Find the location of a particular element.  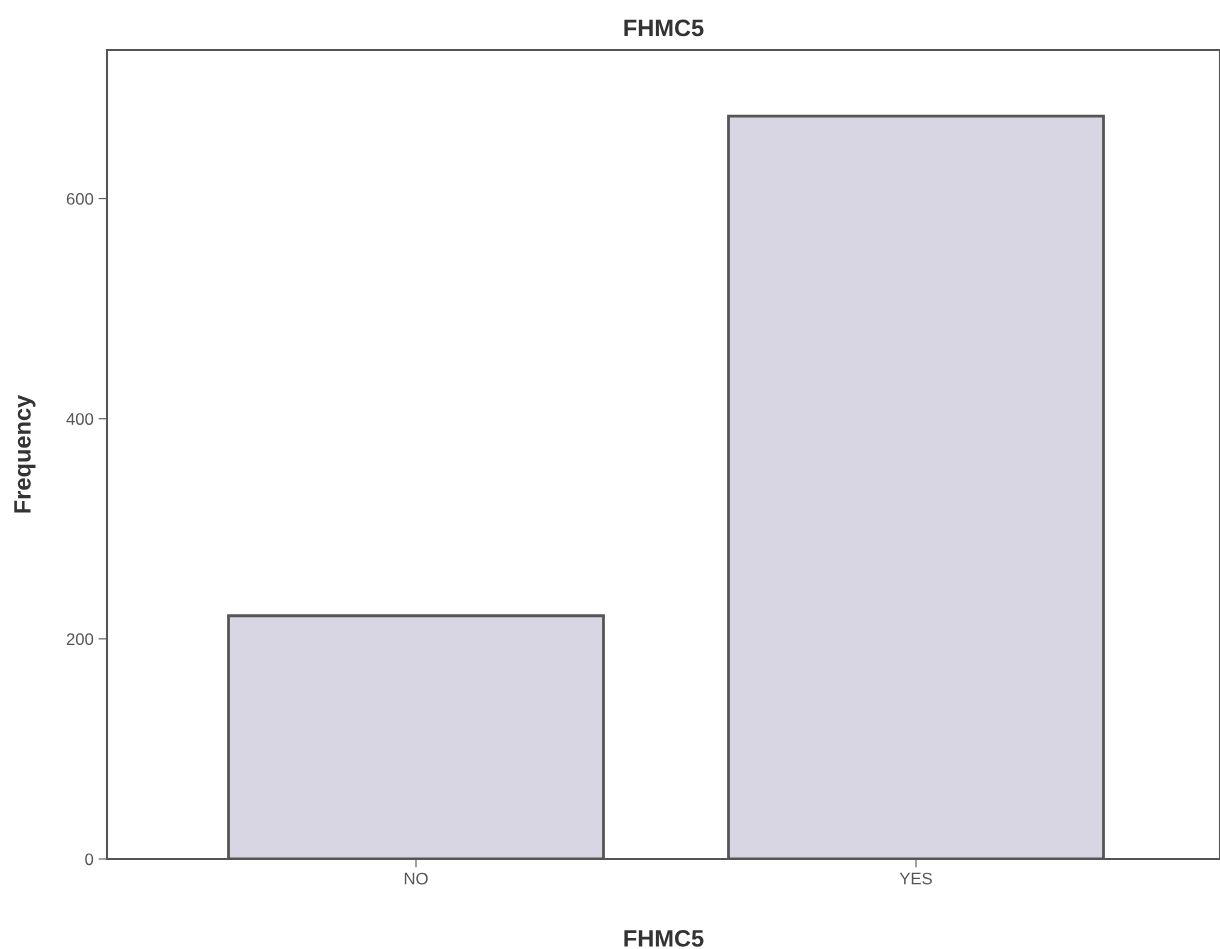

x-tick-label: NO is located at coordinates (416, 878).